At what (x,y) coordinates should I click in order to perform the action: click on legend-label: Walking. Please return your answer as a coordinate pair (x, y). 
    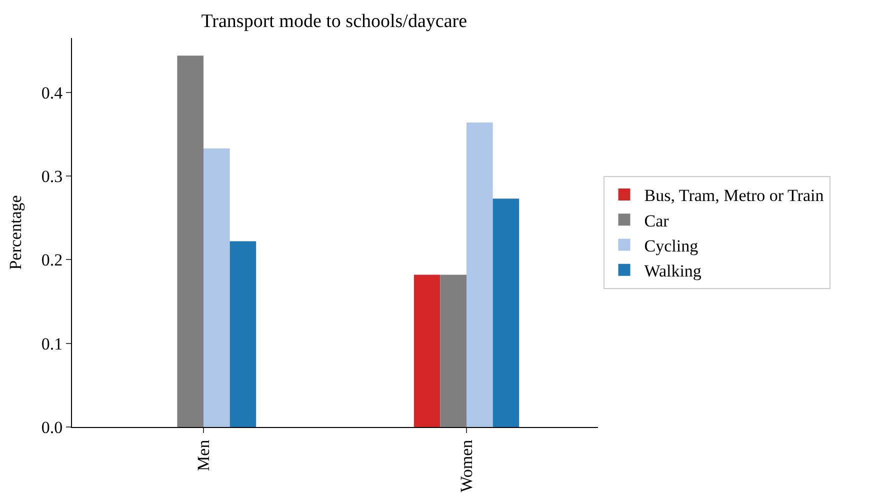
    Looking at the image, I should click on (673, 270).